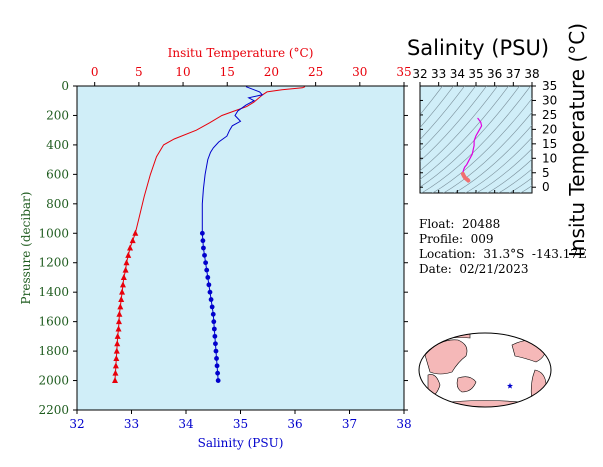 The image size is (603, 467). I want to click on ts-salinity-tick-label: 38, so click(531, 74).